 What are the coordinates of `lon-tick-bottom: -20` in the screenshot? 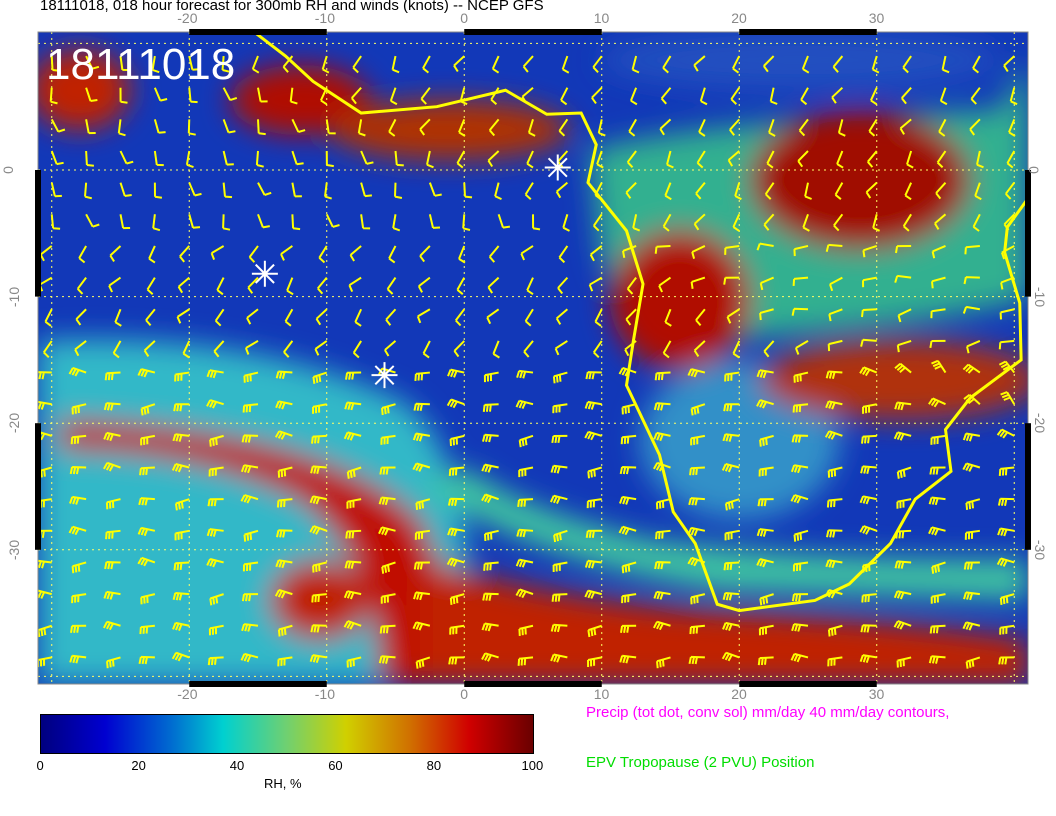 It's located at (187, 694).